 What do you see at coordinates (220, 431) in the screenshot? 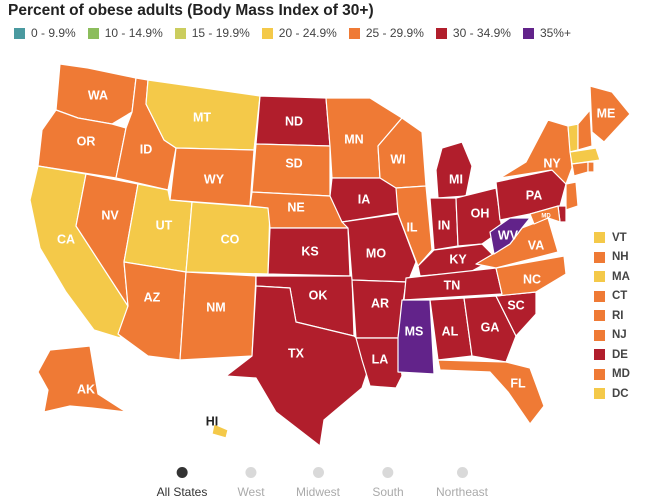
I see `state-HI` at bounding box center [220, 431].